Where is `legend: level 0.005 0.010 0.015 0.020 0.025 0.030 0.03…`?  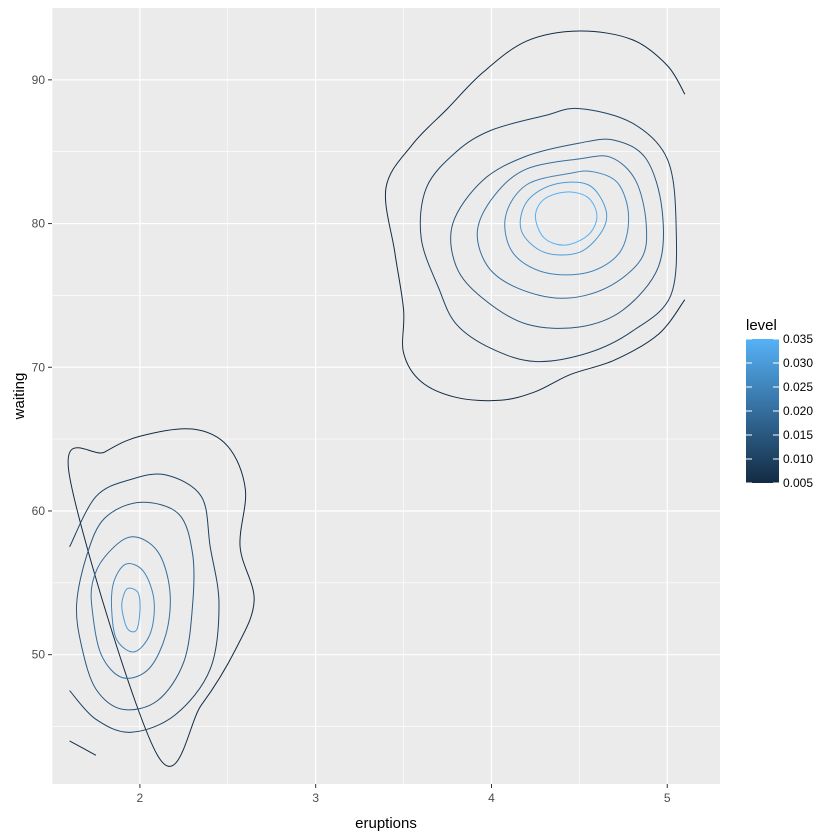
legend: level 0.005 0.010 0.015 0.020 0.025 0.030 0.03… is located at coordinates (779, 403).